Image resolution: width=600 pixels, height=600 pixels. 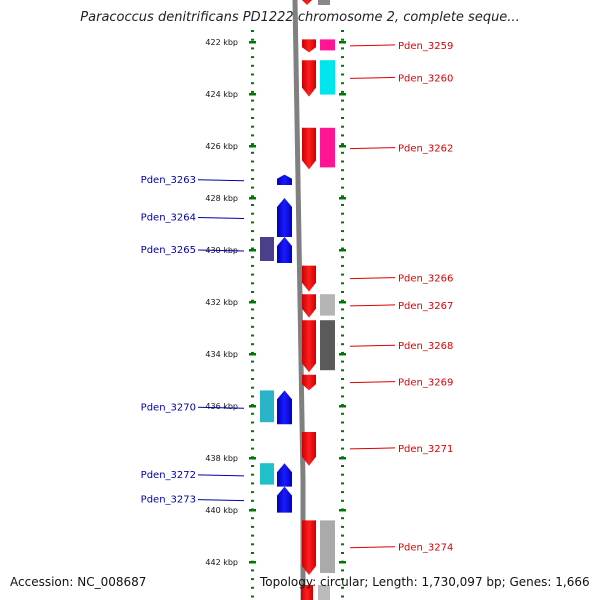 What do you see at coordinates (168, 500) in the screenshot?
I see `gene-label: Pden_3273` at bounding box center [168, 500].